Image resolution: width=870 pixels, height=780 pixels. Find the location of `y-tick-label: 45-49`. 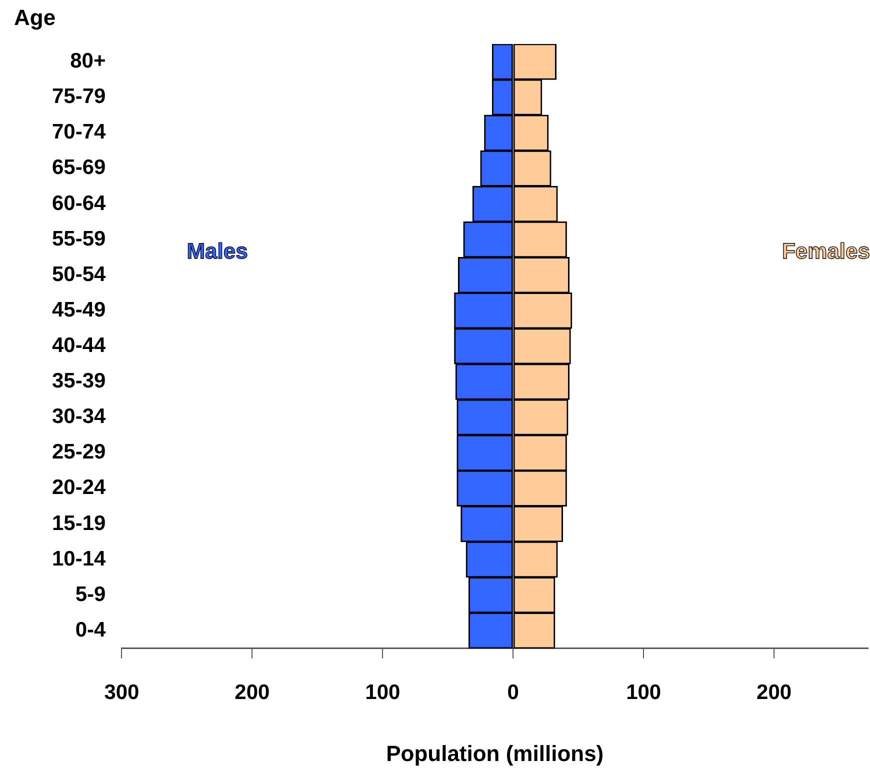

y-tick-label: 45-49 is located at coordinates (79, 310).